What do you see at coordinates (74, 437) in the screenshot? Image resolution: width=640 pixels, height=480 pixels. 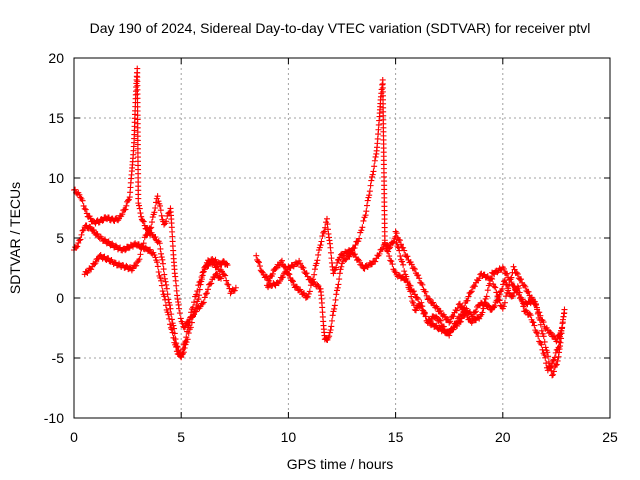 I see `x-tick-label: 0` at bounding box center [74, 437].